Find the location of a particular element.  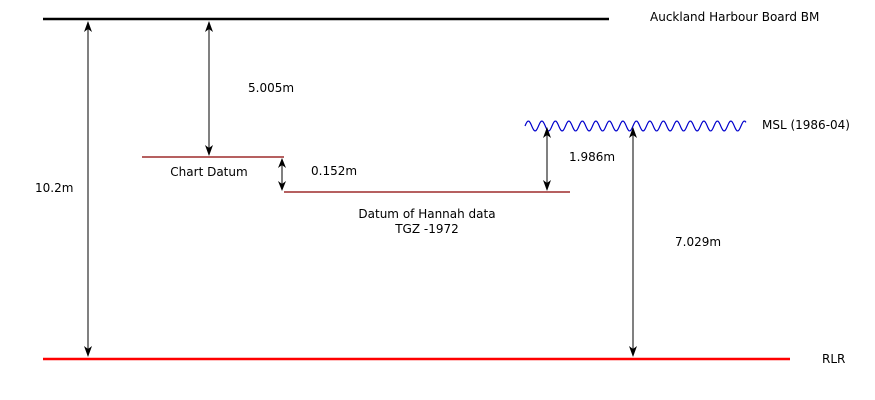

msl-label: MSL (1986-04) is located at coordinates (806, 125).